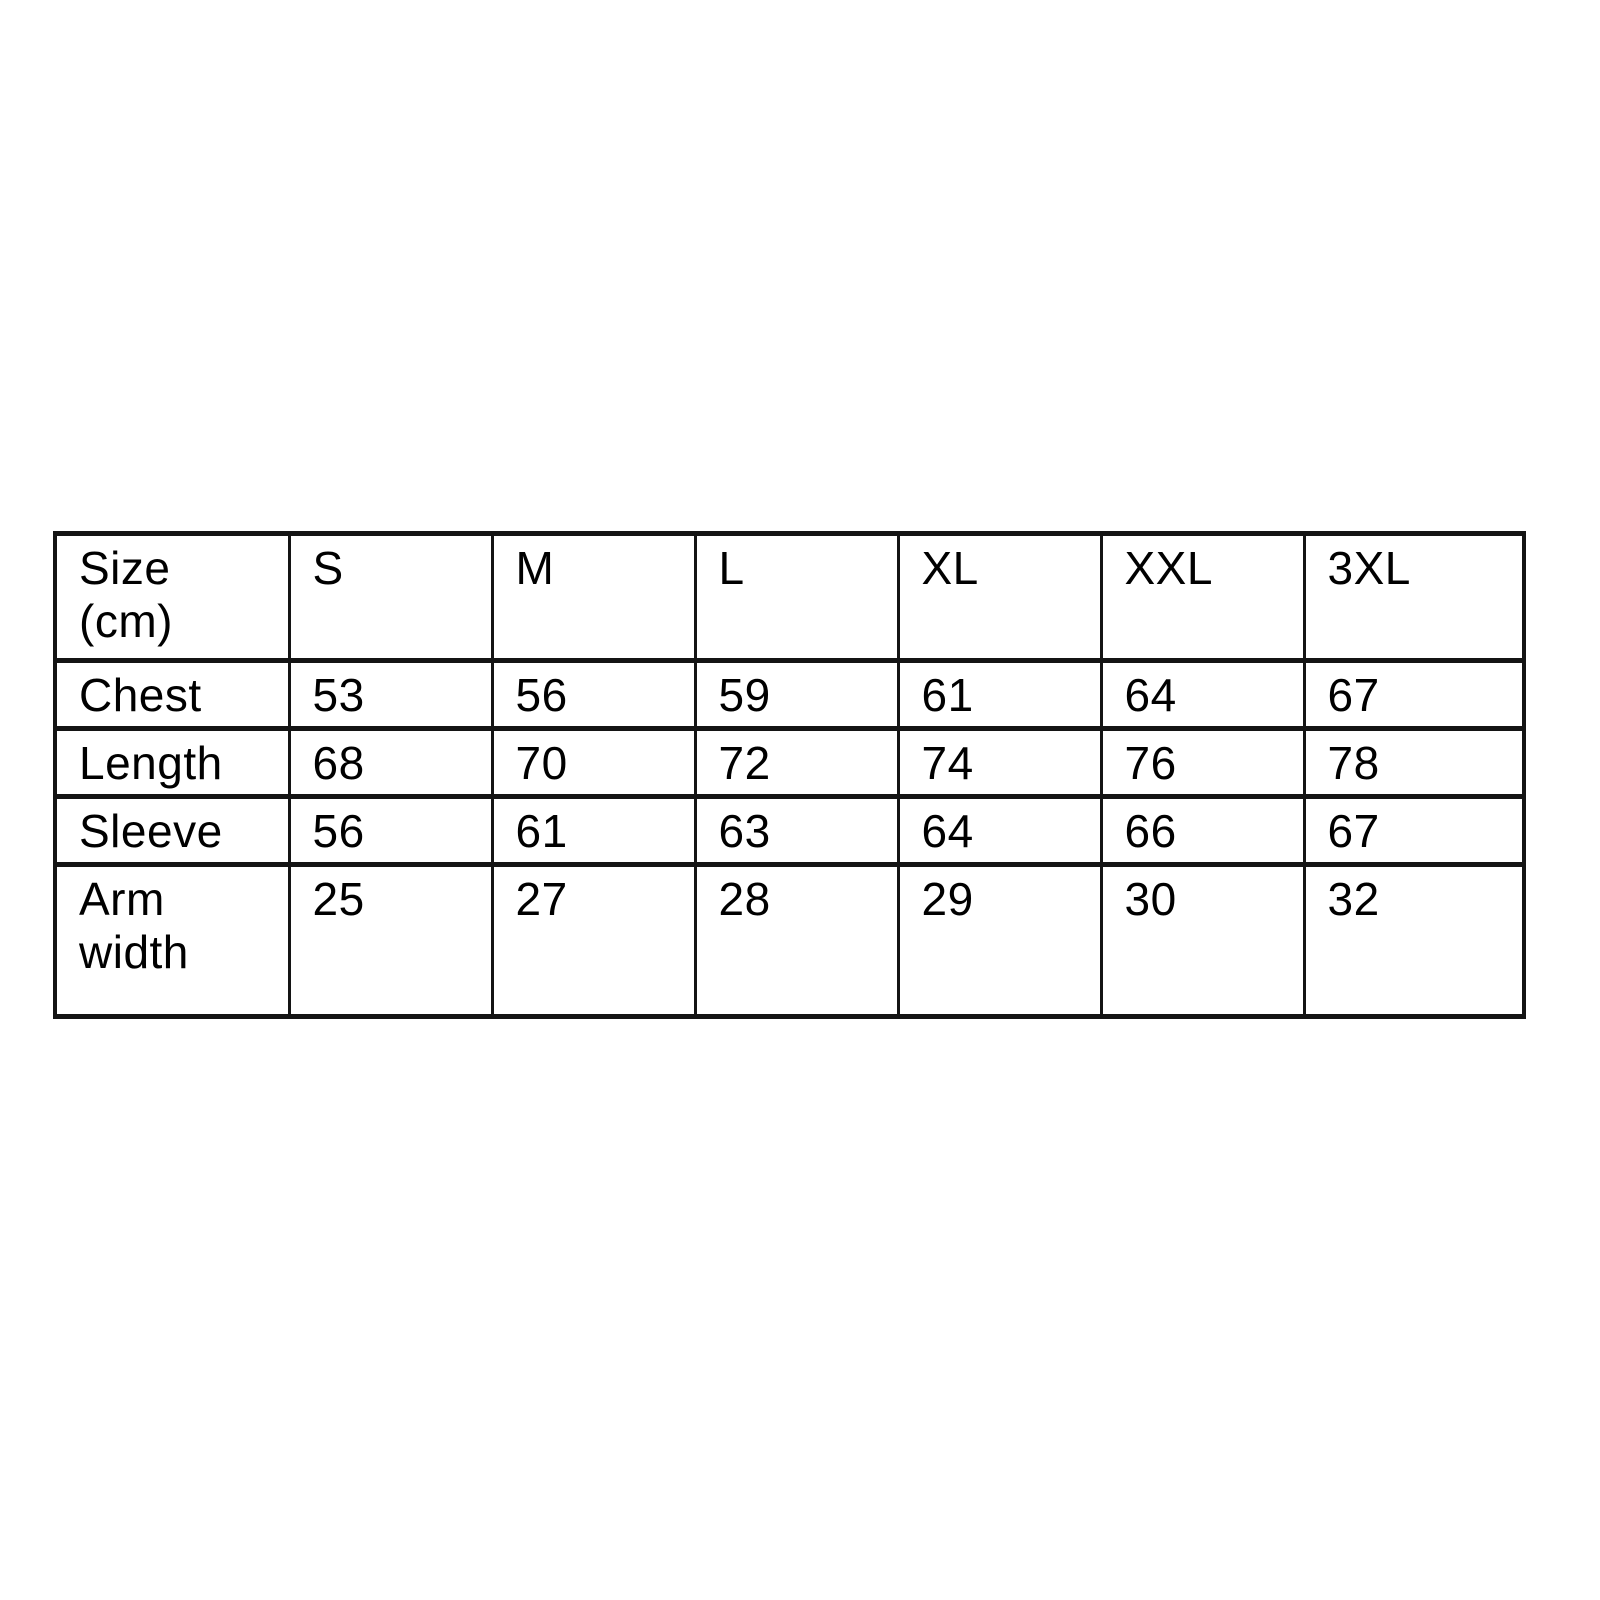 The width and height of the screenshot is (1600, 1600). I want to click on arm-width-value-s: 25, so click(390, 940).